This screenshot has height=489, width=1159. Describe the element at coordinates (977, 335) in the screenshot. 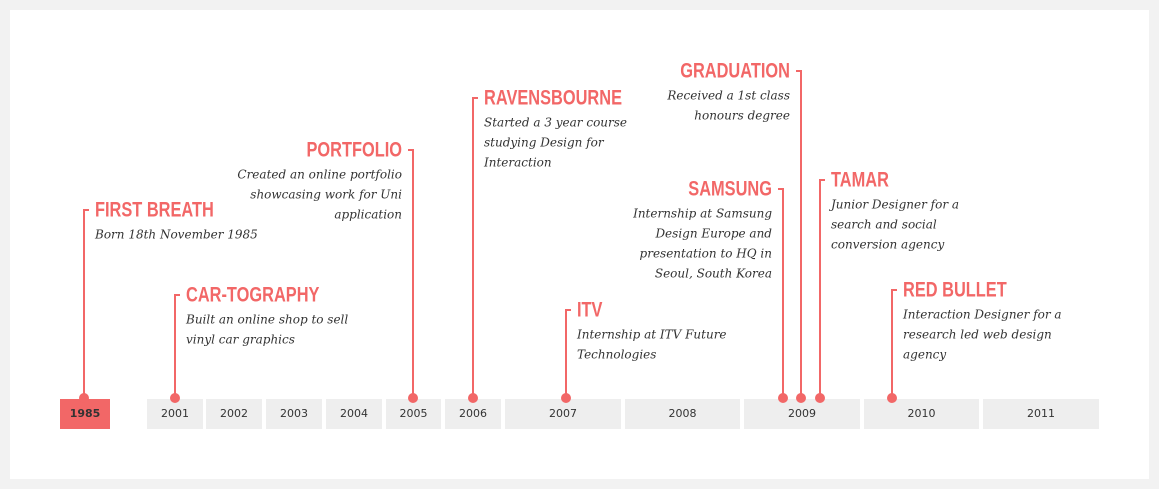

I see `event-description: research led web design` at that location.